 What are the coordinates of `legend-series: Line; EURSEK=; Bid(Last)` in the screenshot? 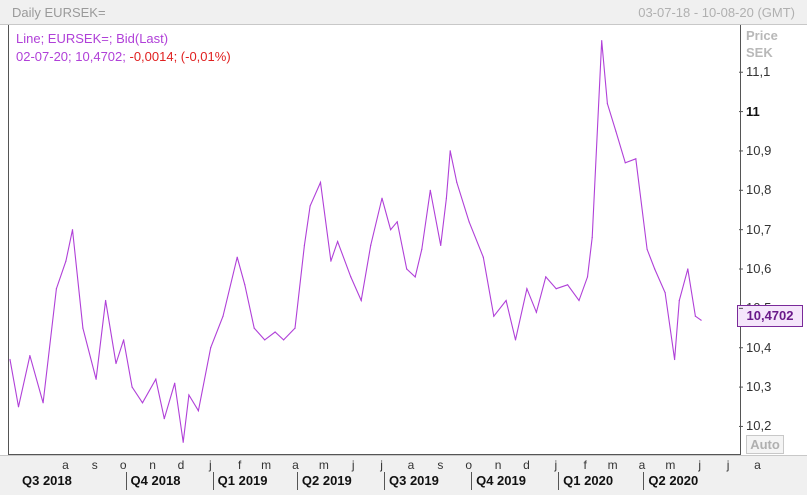 It's located at (92, 38).